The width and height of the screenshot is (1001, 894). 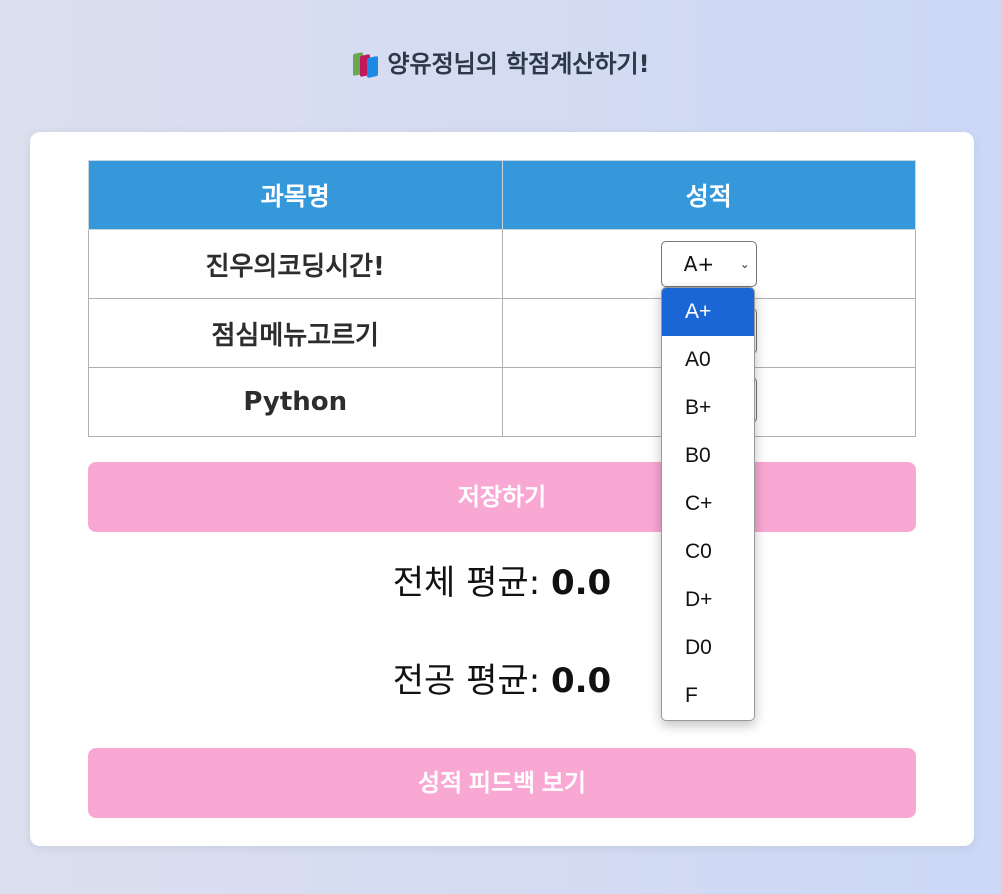 What do you see at coordinates (518, 64) in the screenshot?
I see `page-title-text: 양유정님의 학점계산하기!` at bounding box center [518, 64].